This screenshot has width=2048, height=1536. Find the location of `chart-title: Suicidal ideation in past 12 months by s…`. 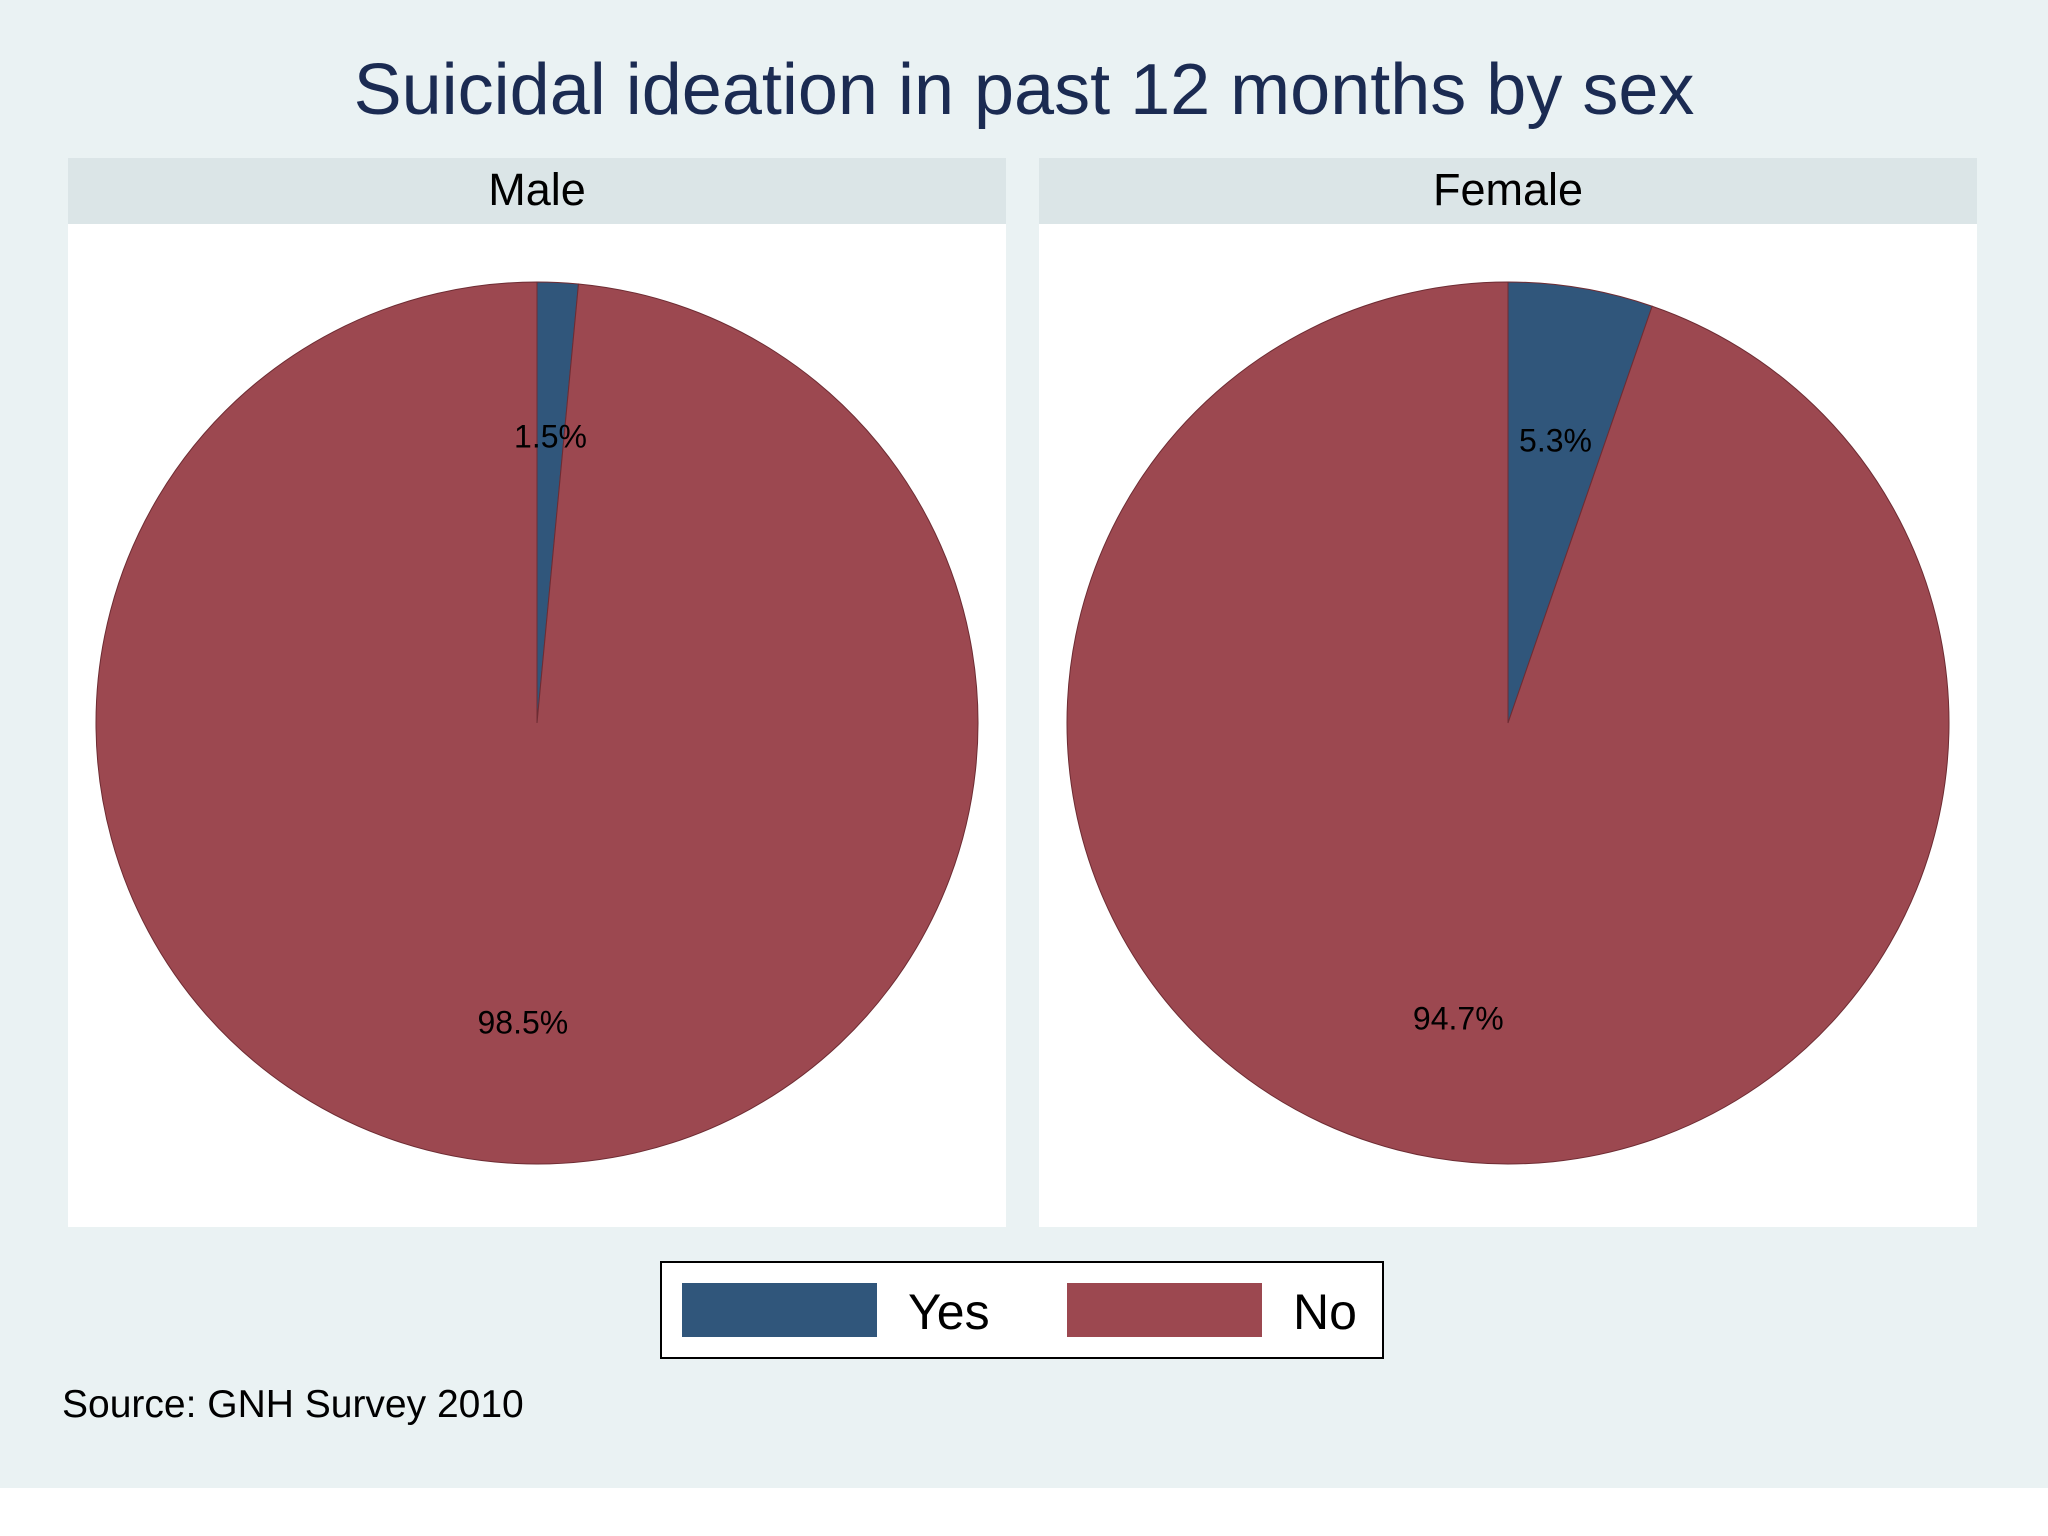

chart-title: Suicidal ideation in past 12 months by s… is located at coordinates (1024, 90).